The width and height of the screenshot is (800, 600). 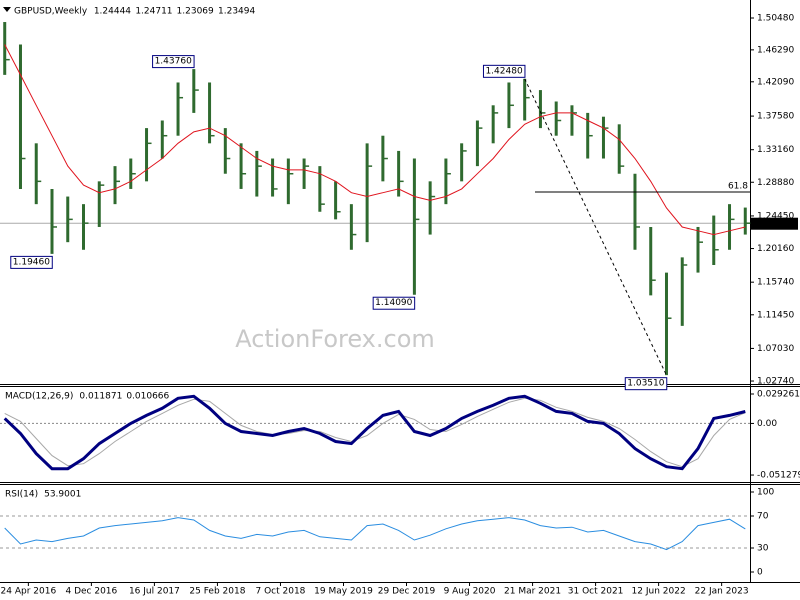 I want to click on y-tick-label: -0.051279, so click(x=778, y=476).